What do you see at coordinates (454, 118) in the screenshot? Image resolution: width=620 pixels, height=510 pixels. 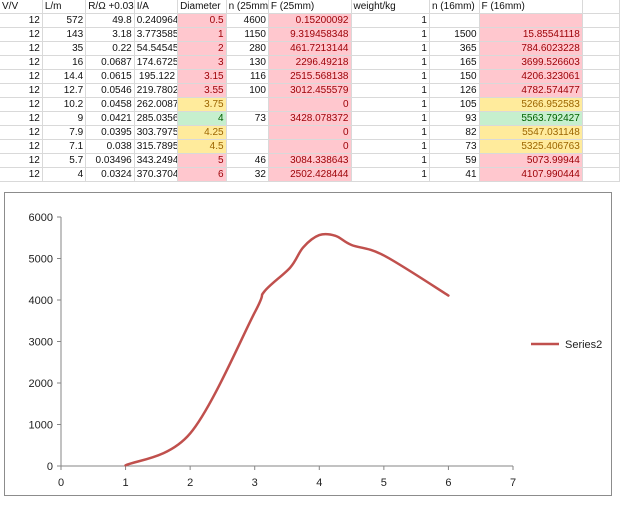 I see `cell-n16: 93` at bounding box center [454, 118].